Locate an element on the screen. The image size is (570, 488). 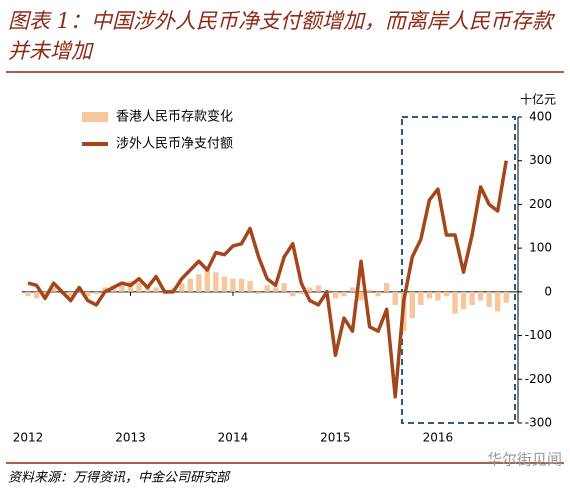
chart-title: 图表 1：中国涉外人民币净支付额增加，而离岸人民币存款并未增加 is located at coordinates (281, 36).